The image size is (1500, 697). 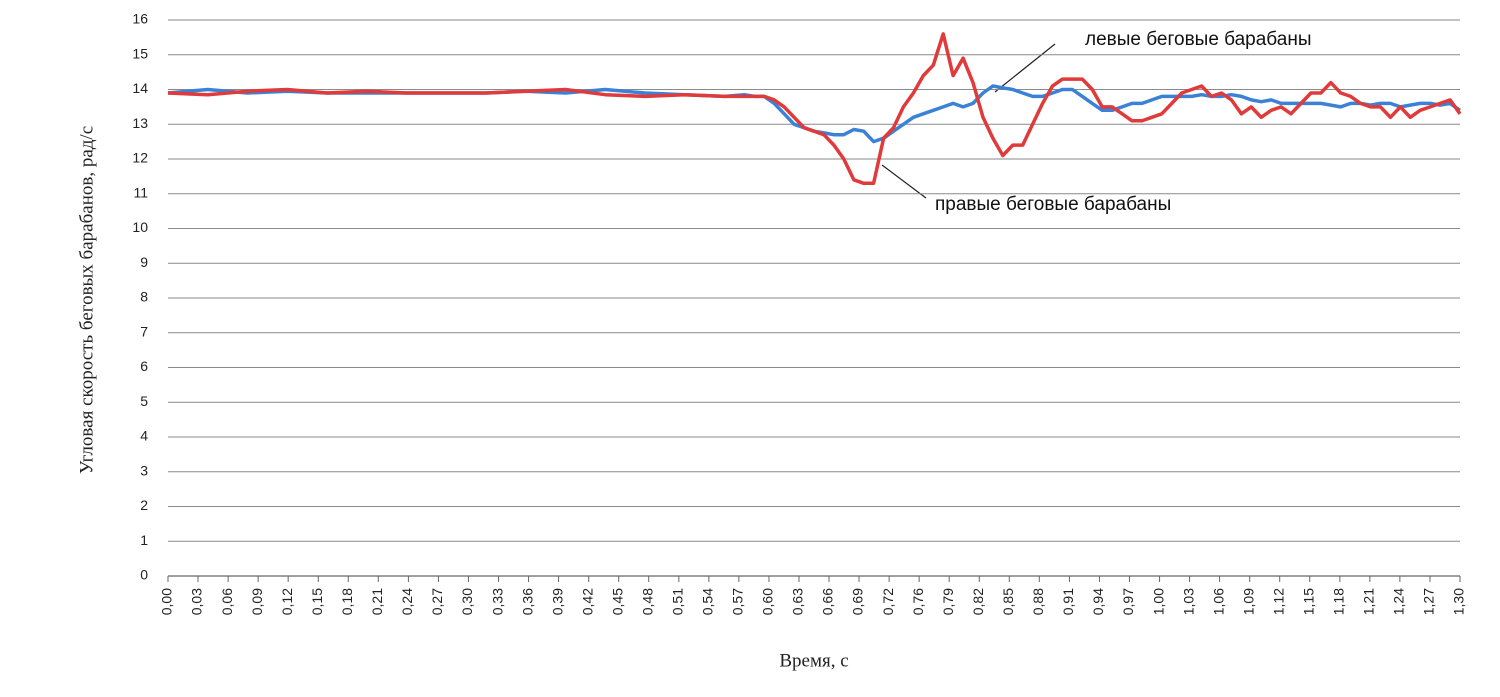 What do you see at coordinates (140, 123) in the screenshot?
I see `y-tick-label: 13` at bounding box center [140, 123].